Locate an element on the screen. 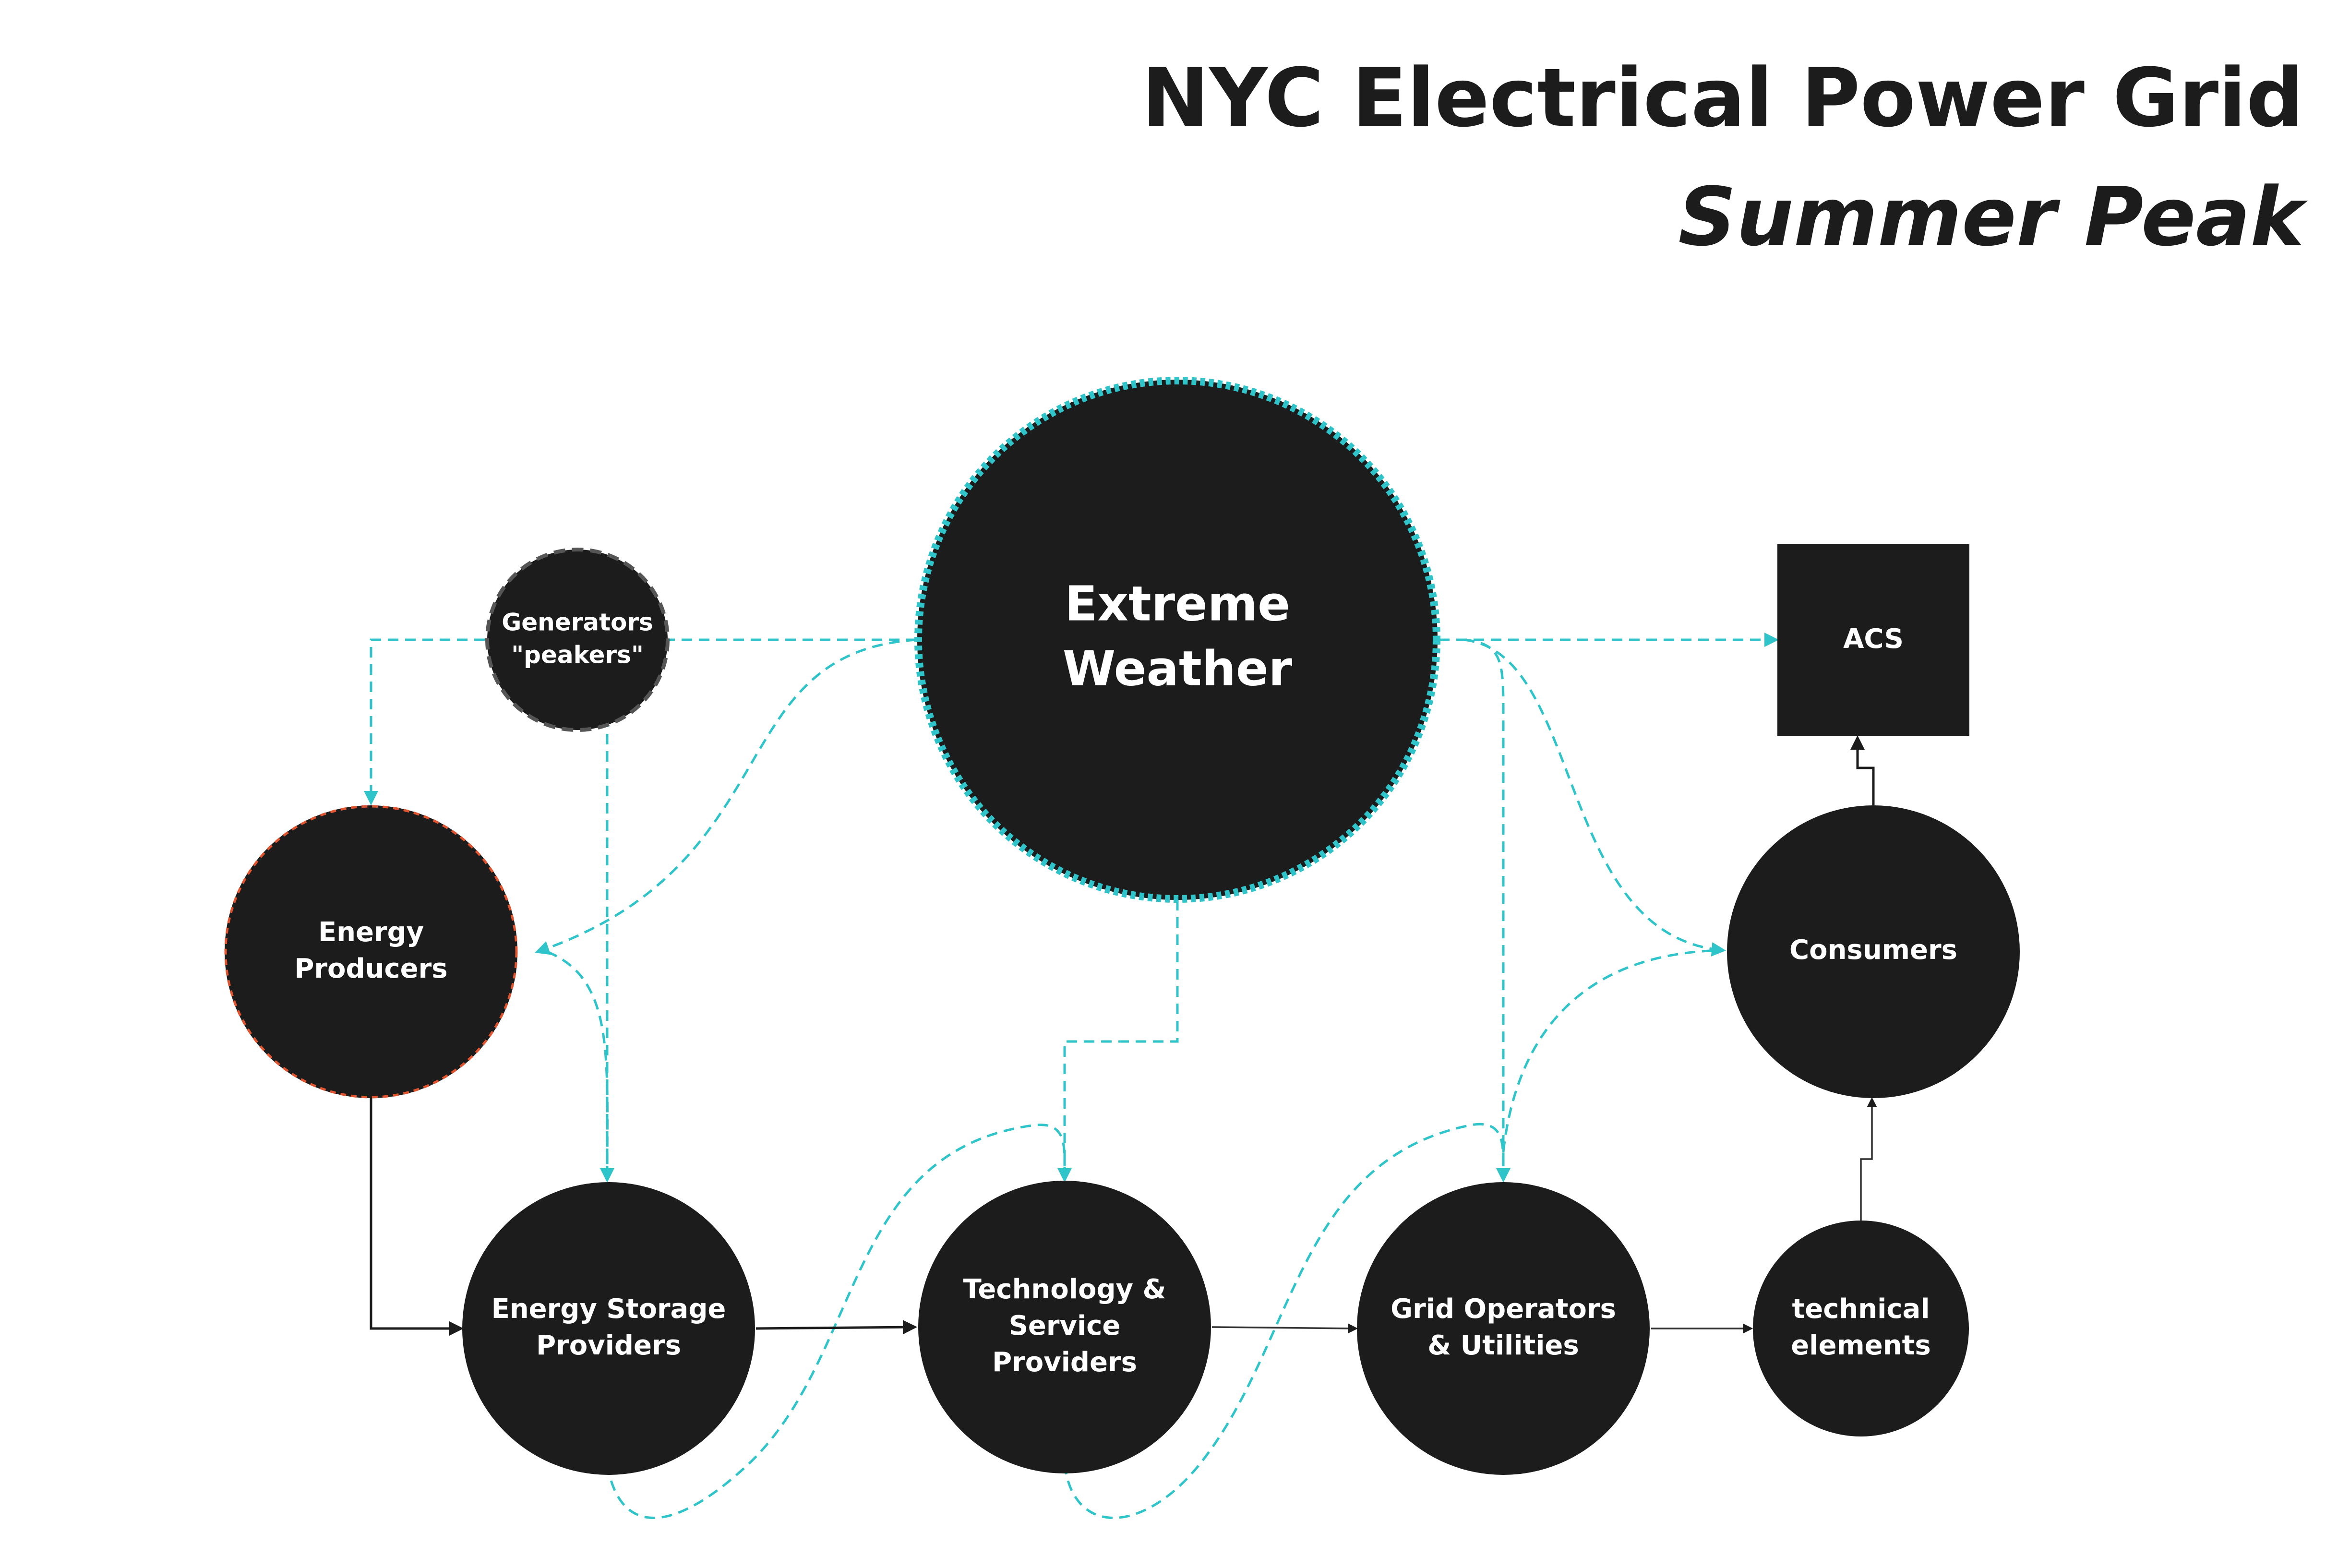 This screenshot has height=1568, width=2350. node-technical-elements: technical elements is located at coordinates (1861, 1329).